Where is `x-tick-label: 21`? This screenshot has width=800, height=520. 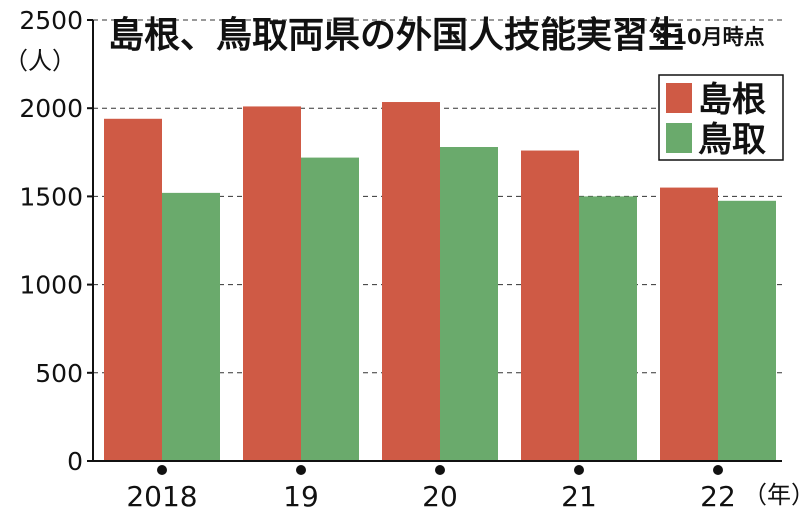 x-tick-label: 21 is located at coordinates (579, 496).